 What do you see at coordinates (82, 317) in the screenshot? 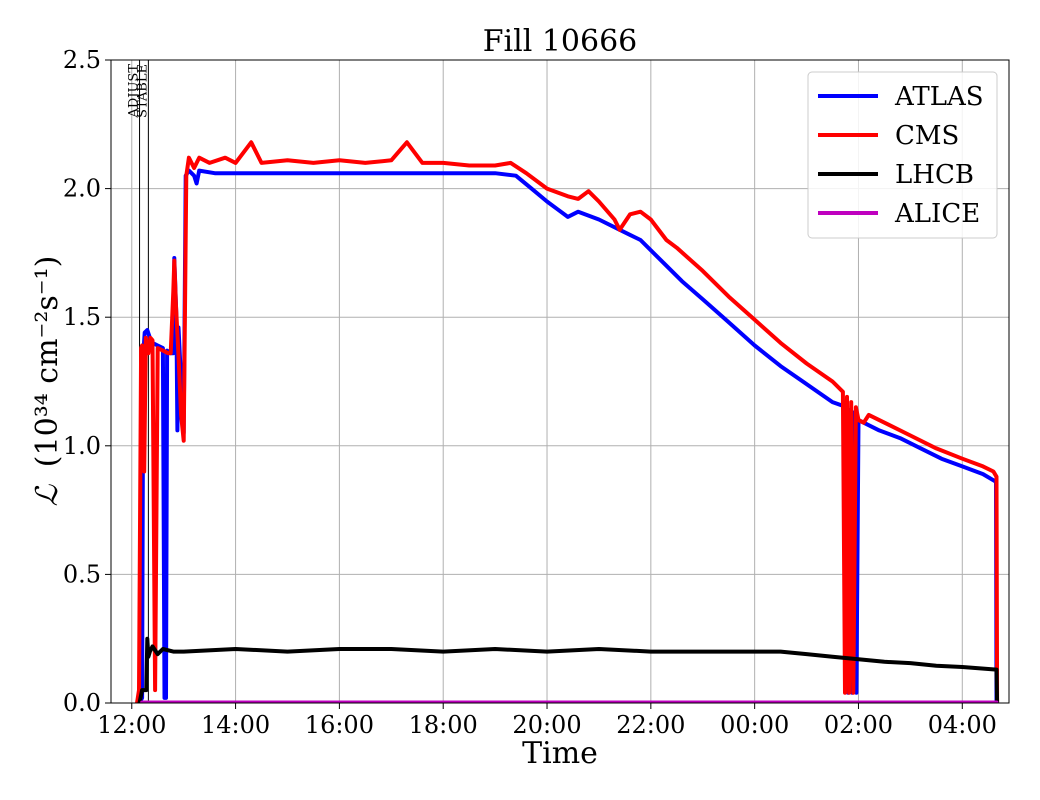
I see `y-tick-label: 1.5` at bounding box center [82, 317].